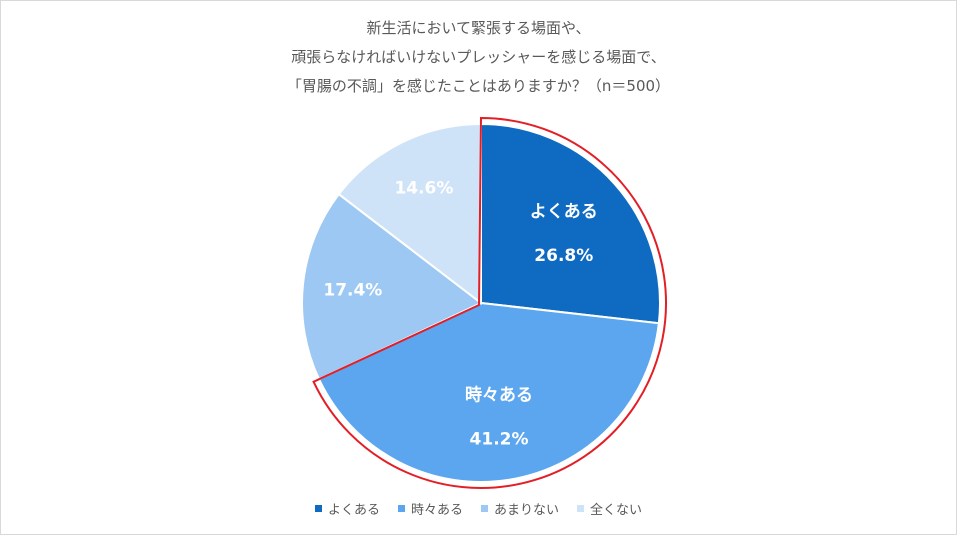 This screenshot has width=957, height=535. What do you see at coordinates (499, 440) in the screenshot?
I see `slice-value-label-2: 41.2%` at bounding box center [499, 440].